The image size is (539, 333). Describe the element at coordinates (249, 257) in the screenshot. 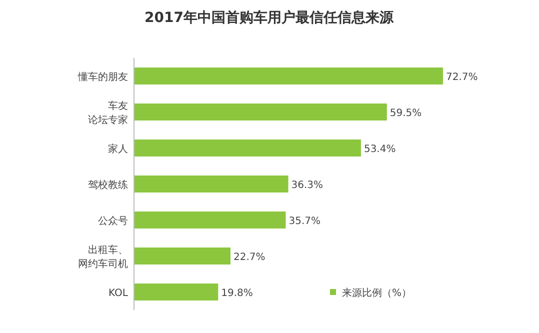

I see `data-label: 22.7%` at that location.